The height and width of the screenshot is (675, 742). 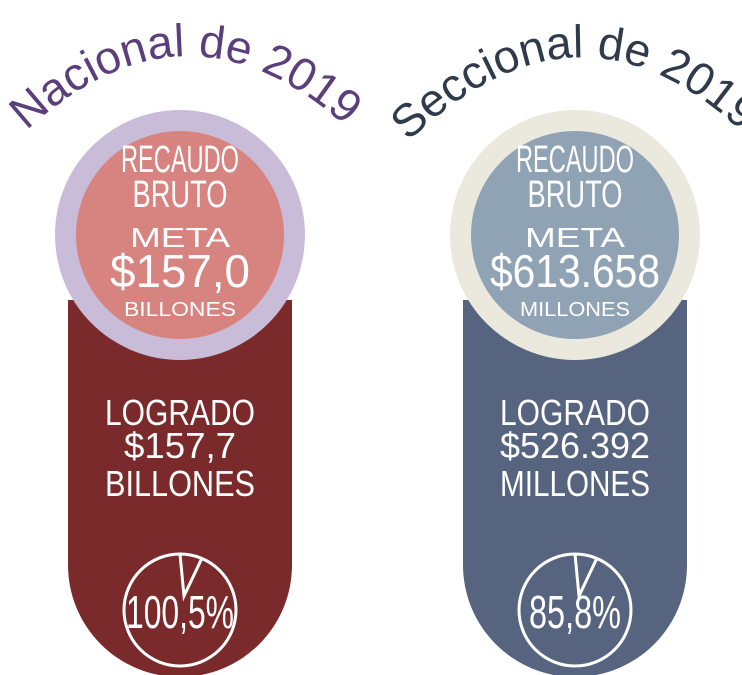 I want to click on circle-text: BILLONES, so click(x=180, y=310).